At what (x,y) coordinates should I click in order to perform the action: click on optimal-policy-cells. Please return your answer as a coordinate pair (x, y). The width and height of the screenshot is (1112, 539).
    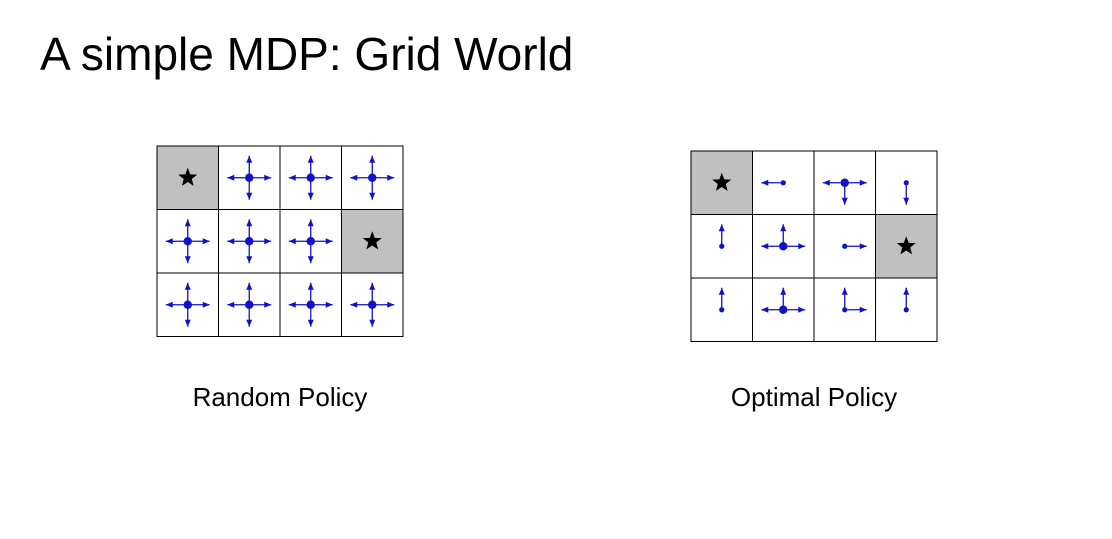
    Looking at the image, I should click on (814, 246).